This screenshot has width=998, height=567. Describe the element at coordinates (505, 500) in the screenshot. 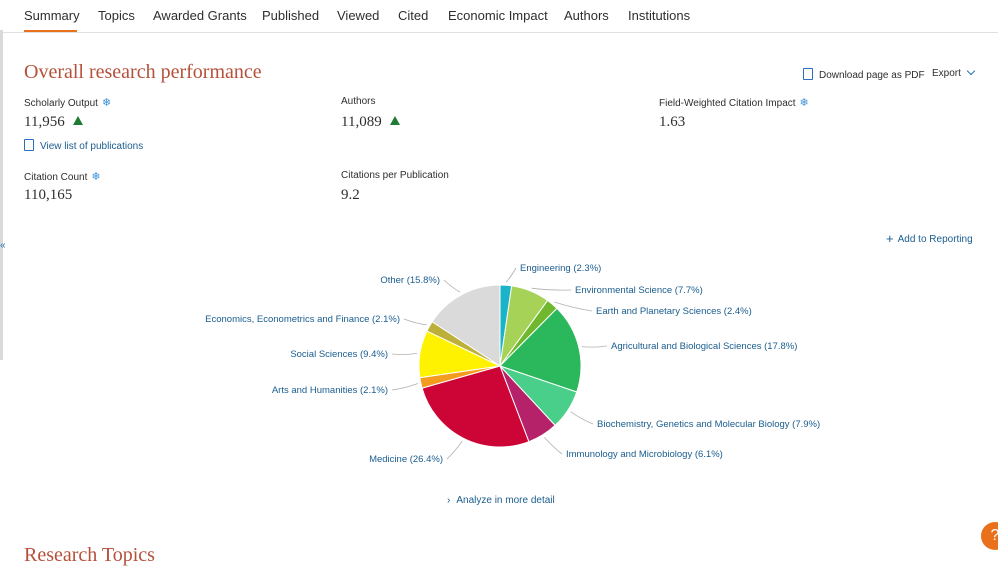

I see `analyze-label: Analyze in more detail` at that location.